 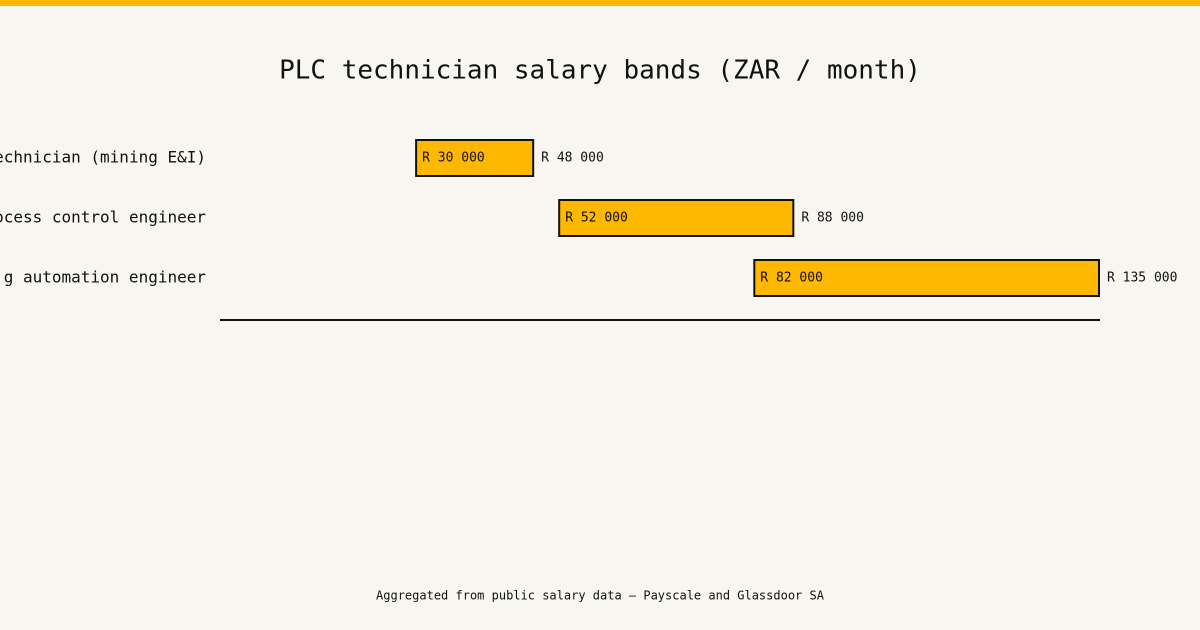 I want to click on category-label: g automation engineer, so click(x=105, y=277).